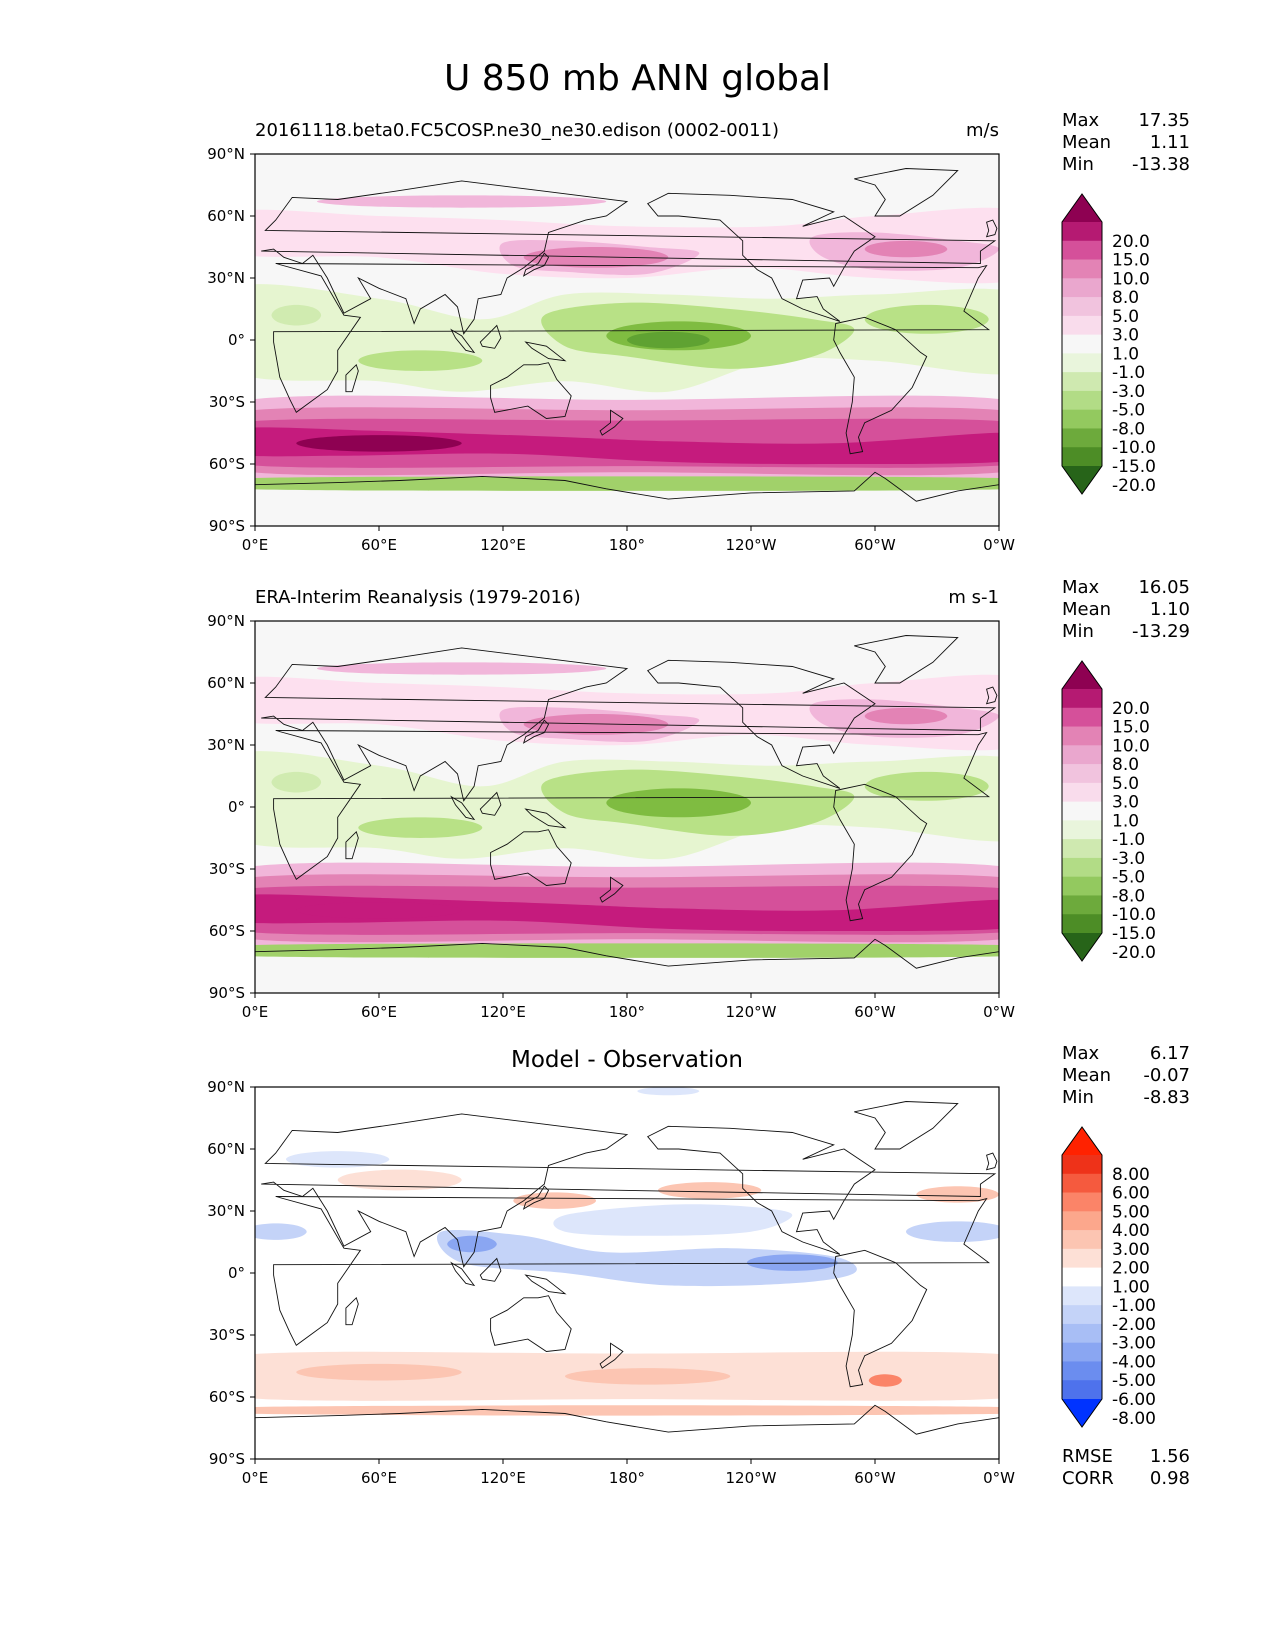 The image size is (1275, 1650). What do you see at coordinates (1131, 1231) in the screenshot?
I see `colorbar-tick-label: 4.00` at bounding box center [1131, 1231].